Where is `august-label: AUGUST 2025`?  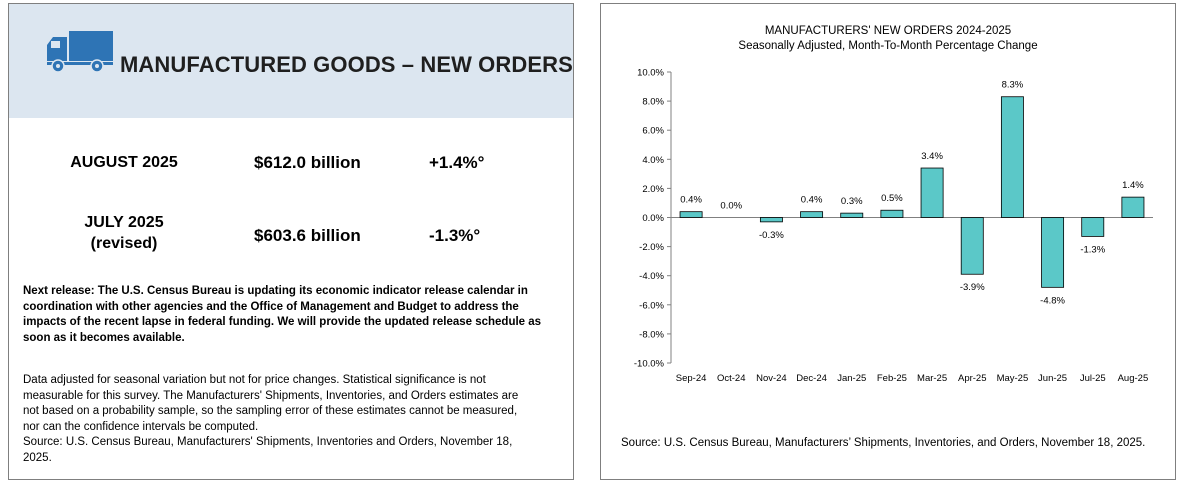 august-label: AUGUST 2025 is located at coordinates (124, 162).